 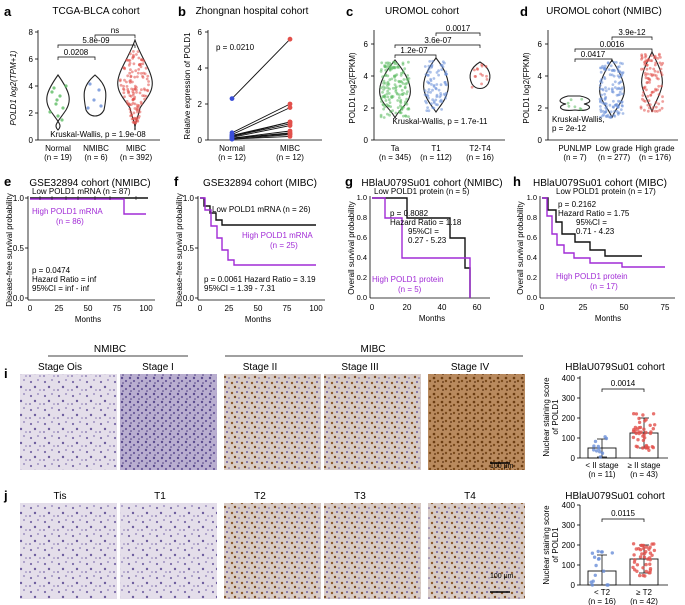 What do you see at coordinates (623, 435) in the screenshot?
I see `chart-i-bars` at bounding box center [623, 435].